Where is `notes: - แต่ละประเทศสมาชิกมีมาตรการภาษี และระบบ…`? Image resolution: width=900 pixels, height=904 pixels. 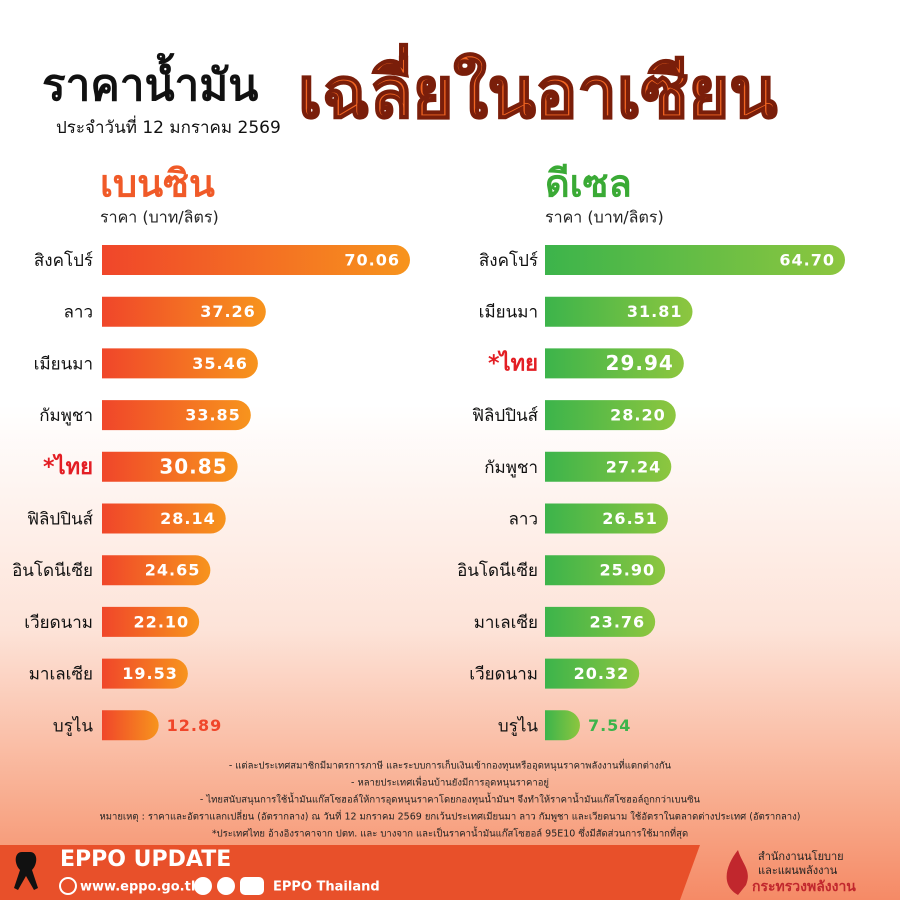
notes: - แต่ละประเทศสมาชิกมีมาตรการภาษี และระบบ… is located at coordinates (450, 799).